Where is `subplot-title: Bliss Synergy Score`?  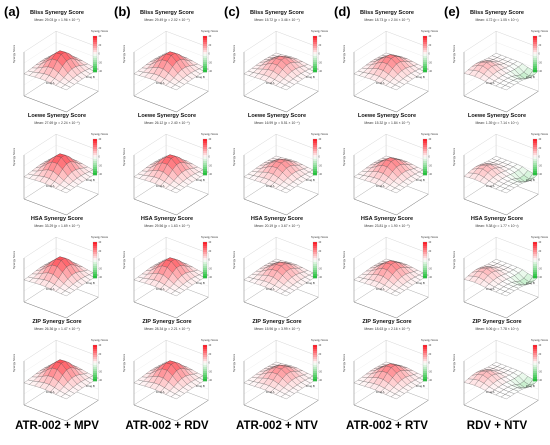
subplot-title: Bliss Synergy Score is located at coordinates (277, 13).